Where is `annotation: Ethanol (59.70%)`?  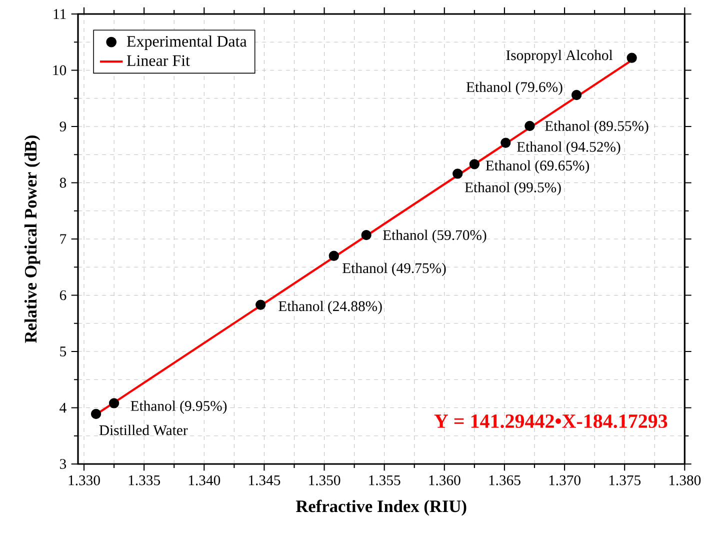 annotation: Ethanol (59.70%) is located at coordinates (434, 237).